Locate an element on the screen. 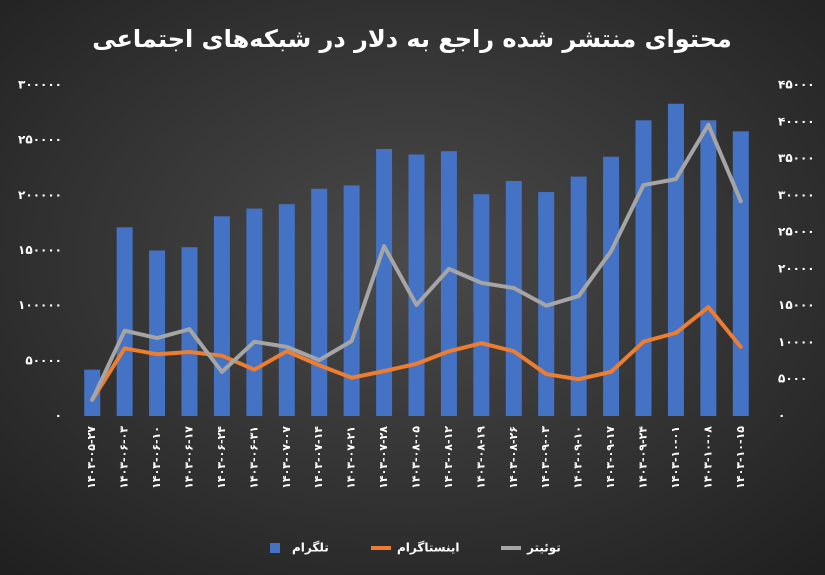 Image resolution: width=825 pixels, height=575 pixels. y-tick-label: ۰ is located at coordinates (58, 416).